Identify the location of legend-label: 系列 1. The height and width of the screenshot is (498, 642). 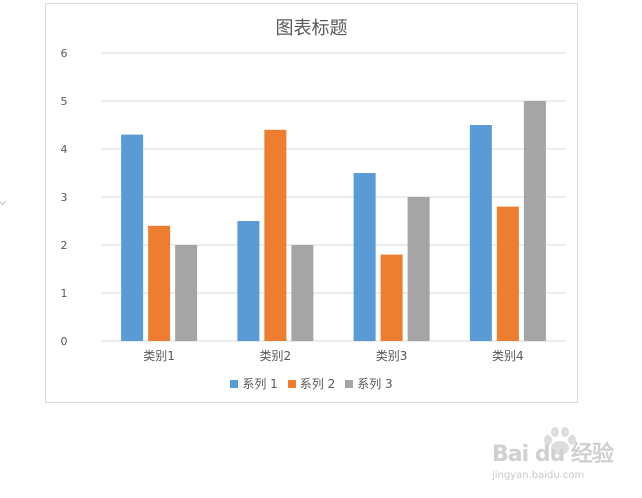
(260, 384).